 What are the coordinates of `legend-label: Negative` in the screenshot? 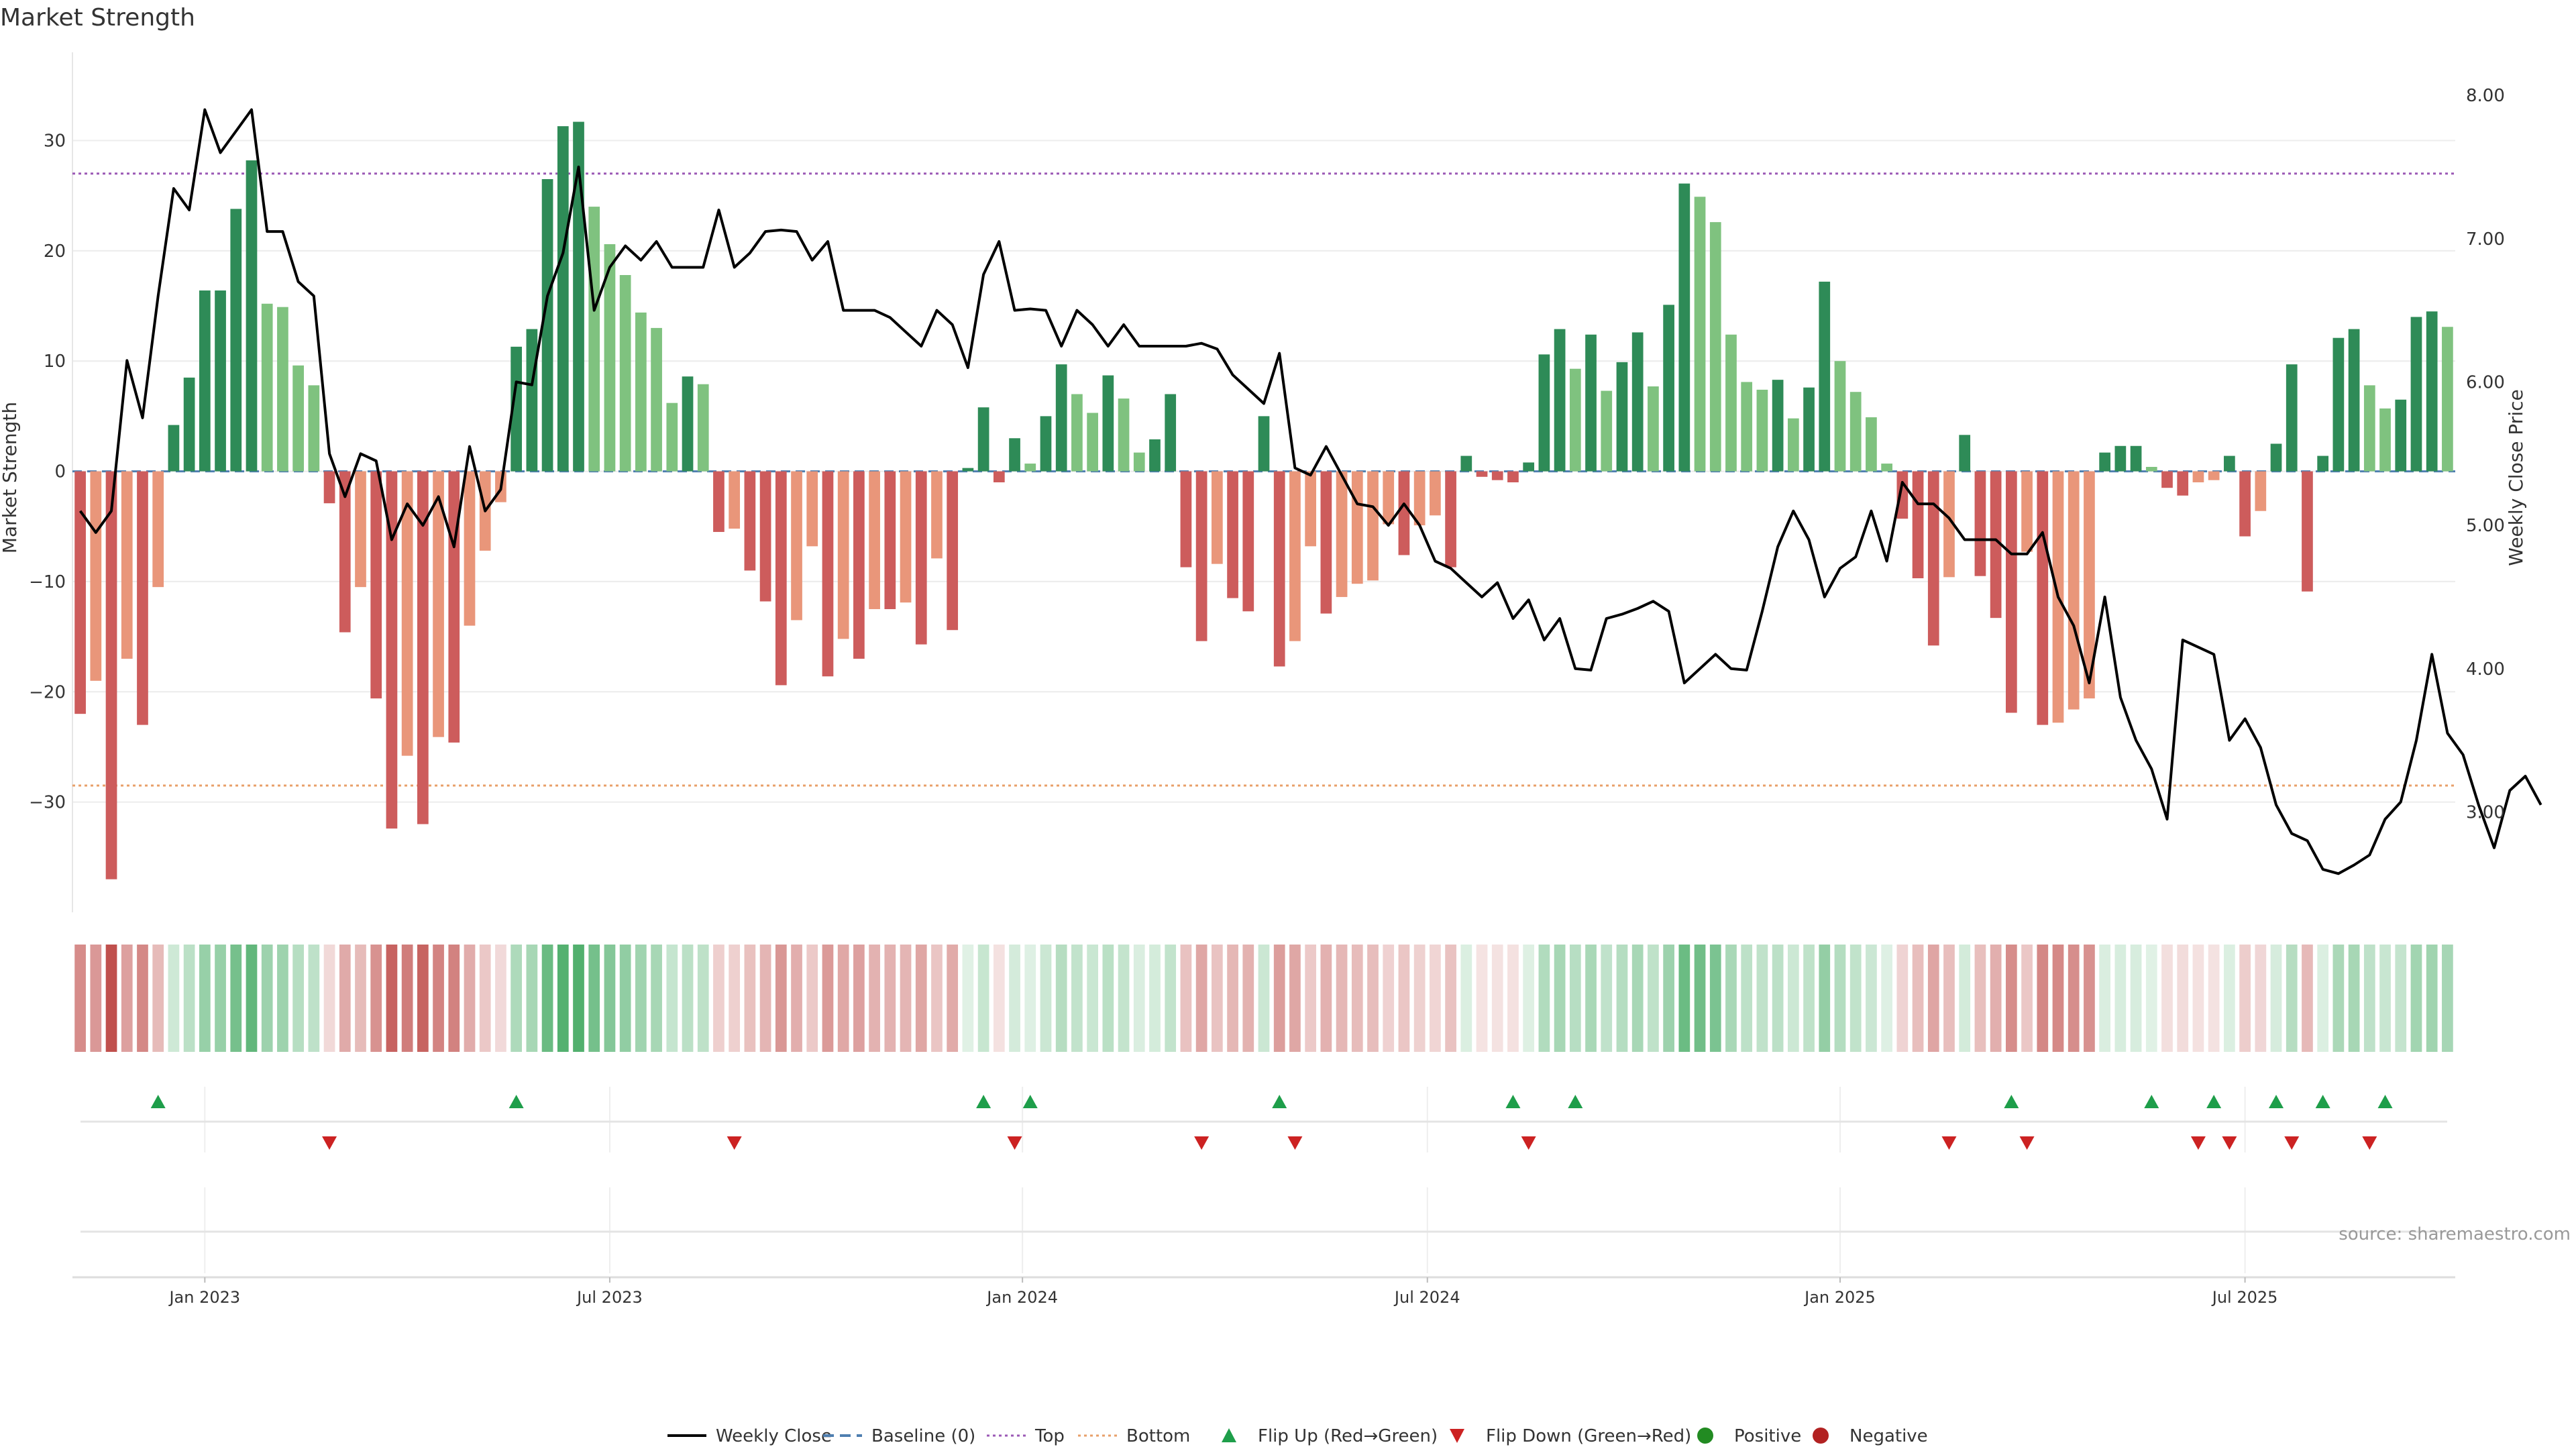 It's located at (1888, 1436).